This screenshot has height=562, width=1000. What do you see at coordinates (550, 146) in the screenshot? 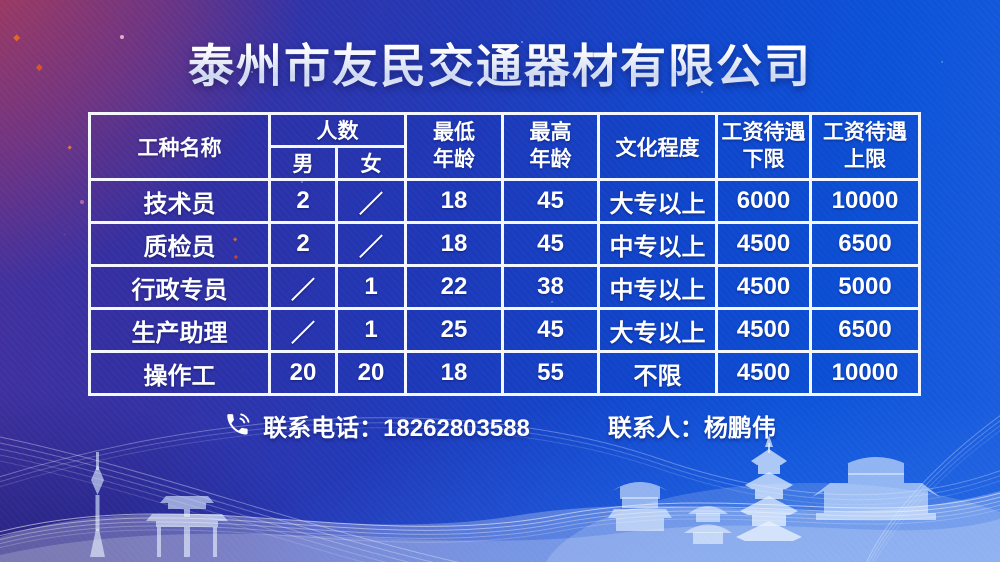
I see `header-max-age: 最高 年龄` at bounding box center [550, 146].